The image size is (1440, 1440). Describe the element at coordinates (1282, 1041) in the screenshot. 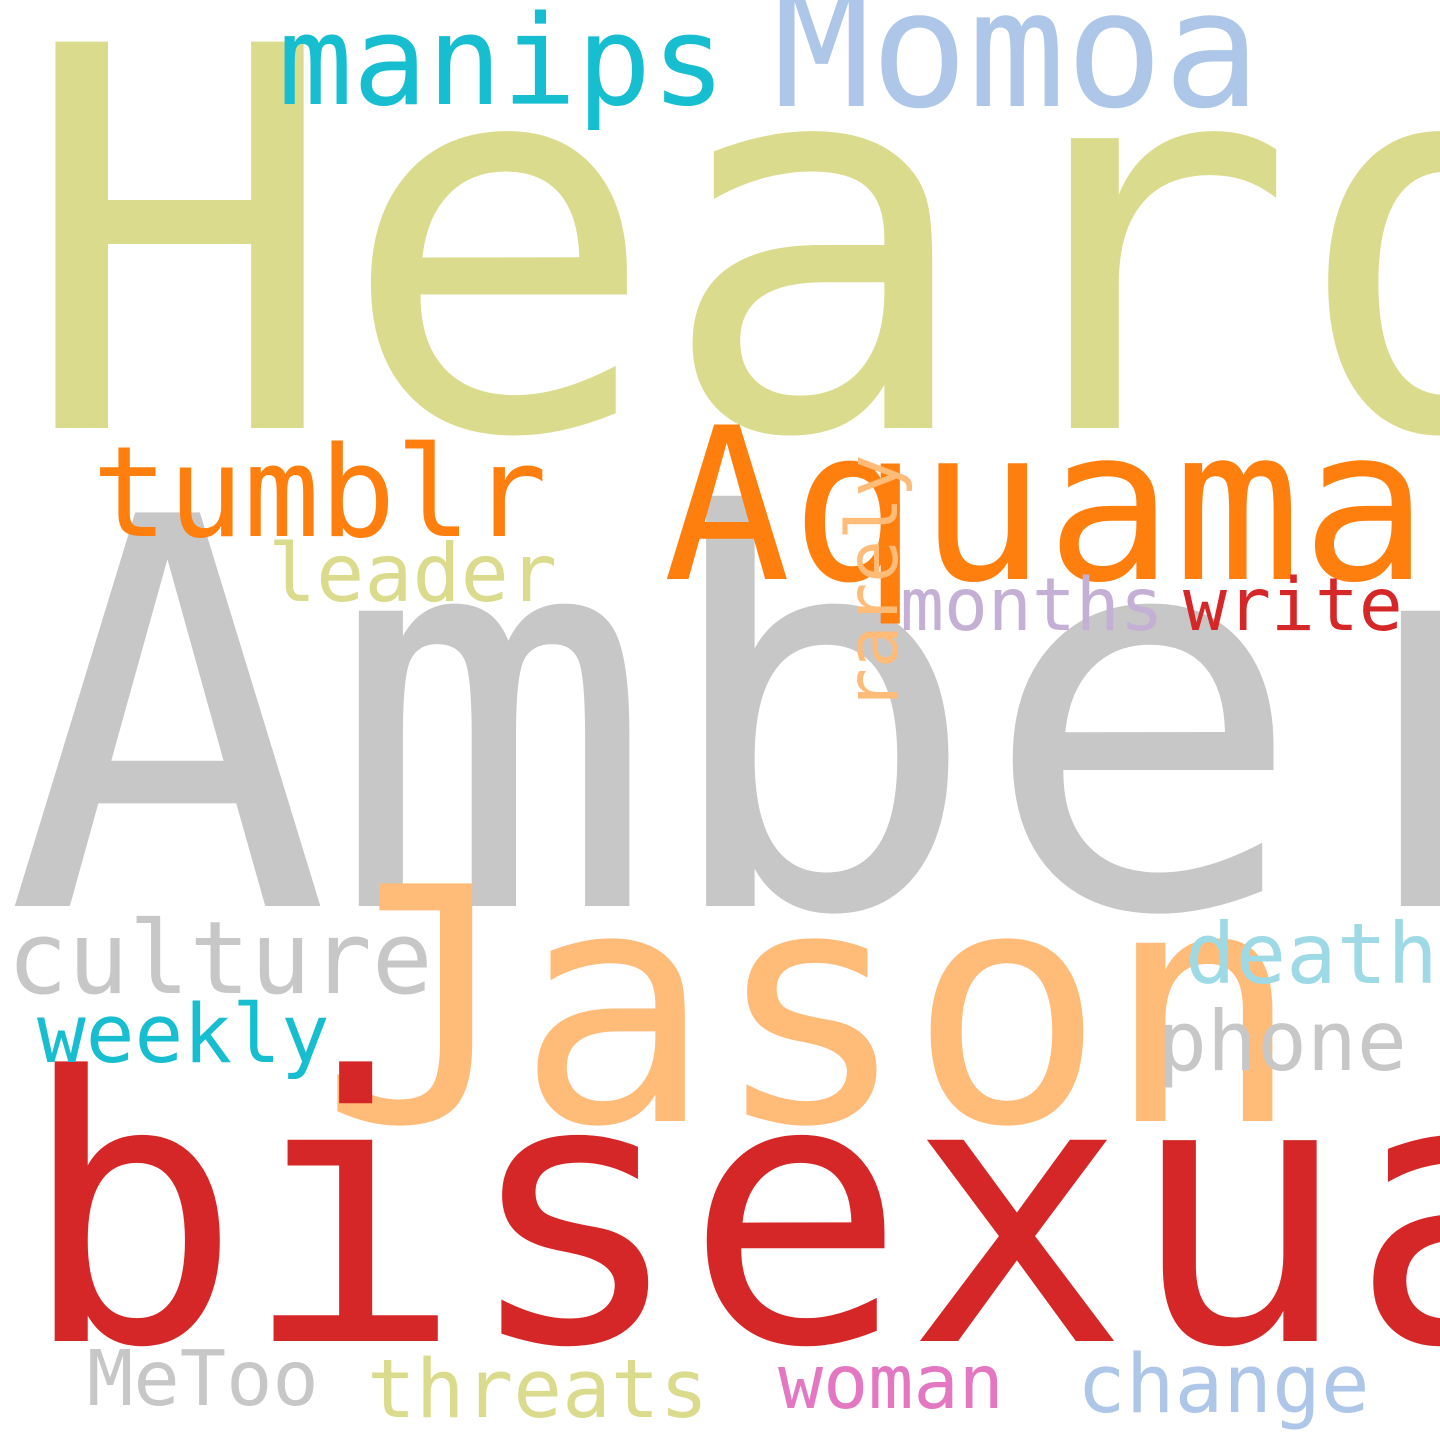

I see `word-phone: phone` at that location.